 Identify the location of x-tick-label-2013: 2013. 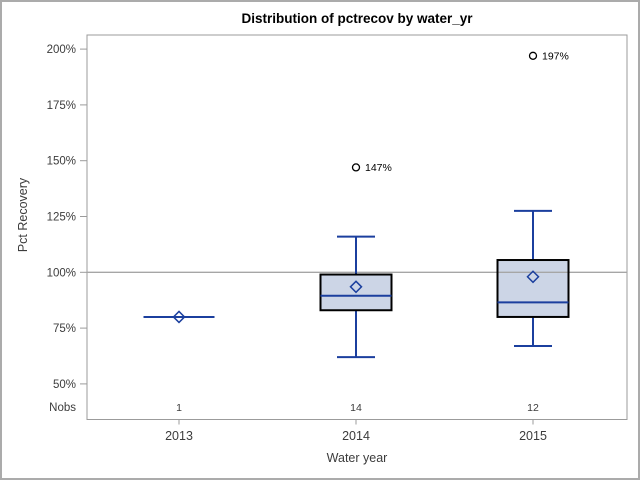
(179, 436).